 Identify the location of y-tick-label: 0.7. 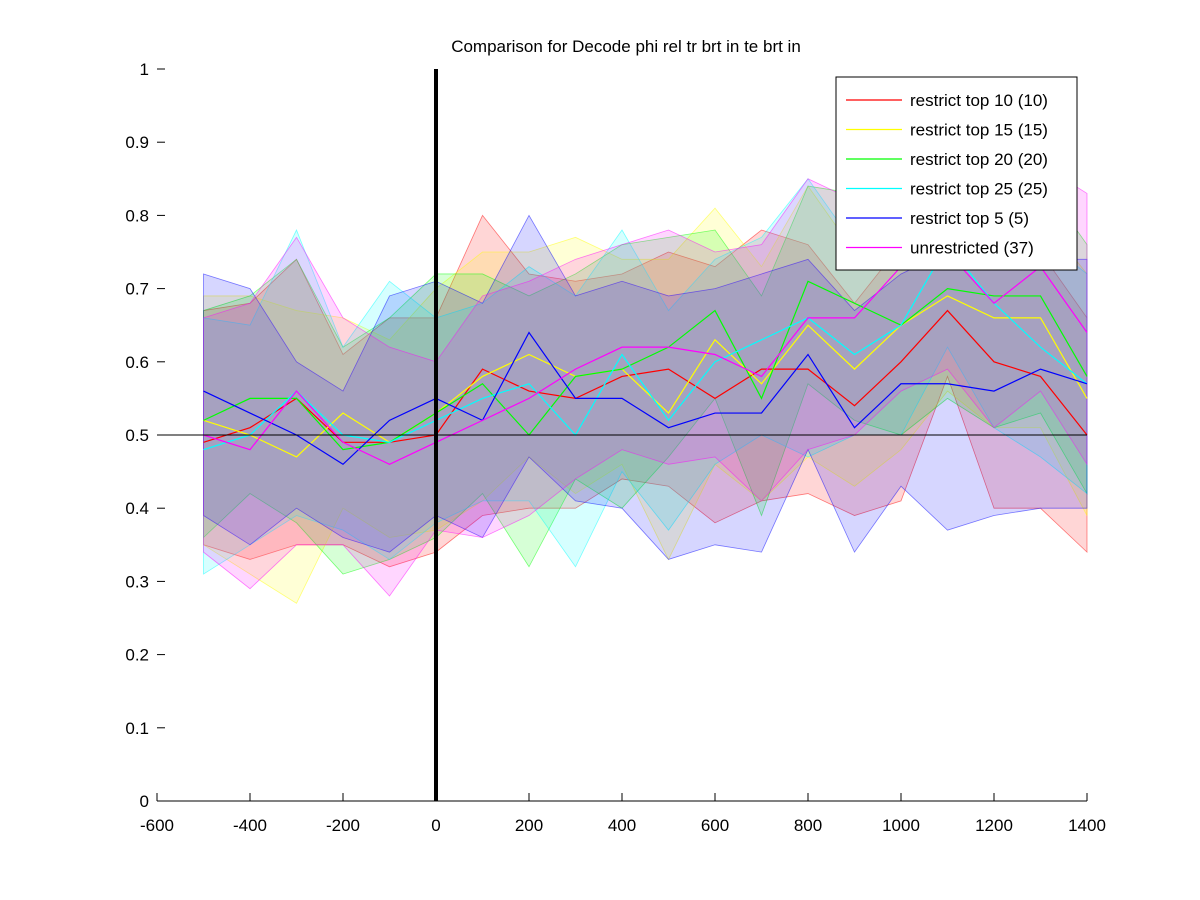
(137, 289).